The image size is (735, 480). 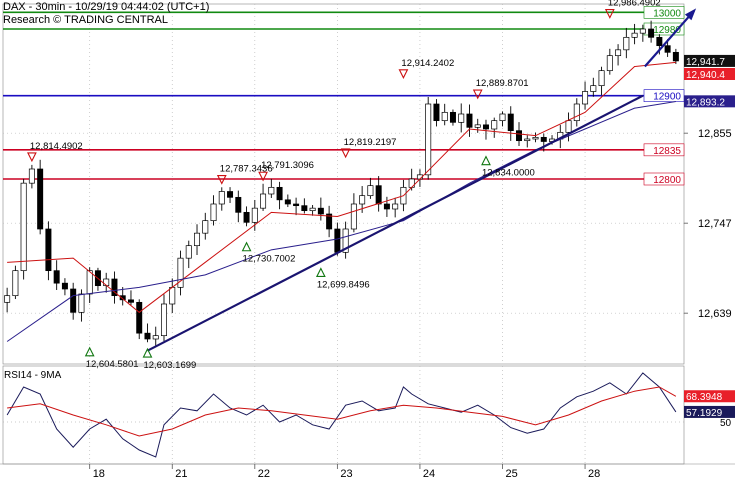 What do you see at coordinates (181, 474) in the screenshot?
I see `x-tick-label: 21` at bounding box center [181, 474].